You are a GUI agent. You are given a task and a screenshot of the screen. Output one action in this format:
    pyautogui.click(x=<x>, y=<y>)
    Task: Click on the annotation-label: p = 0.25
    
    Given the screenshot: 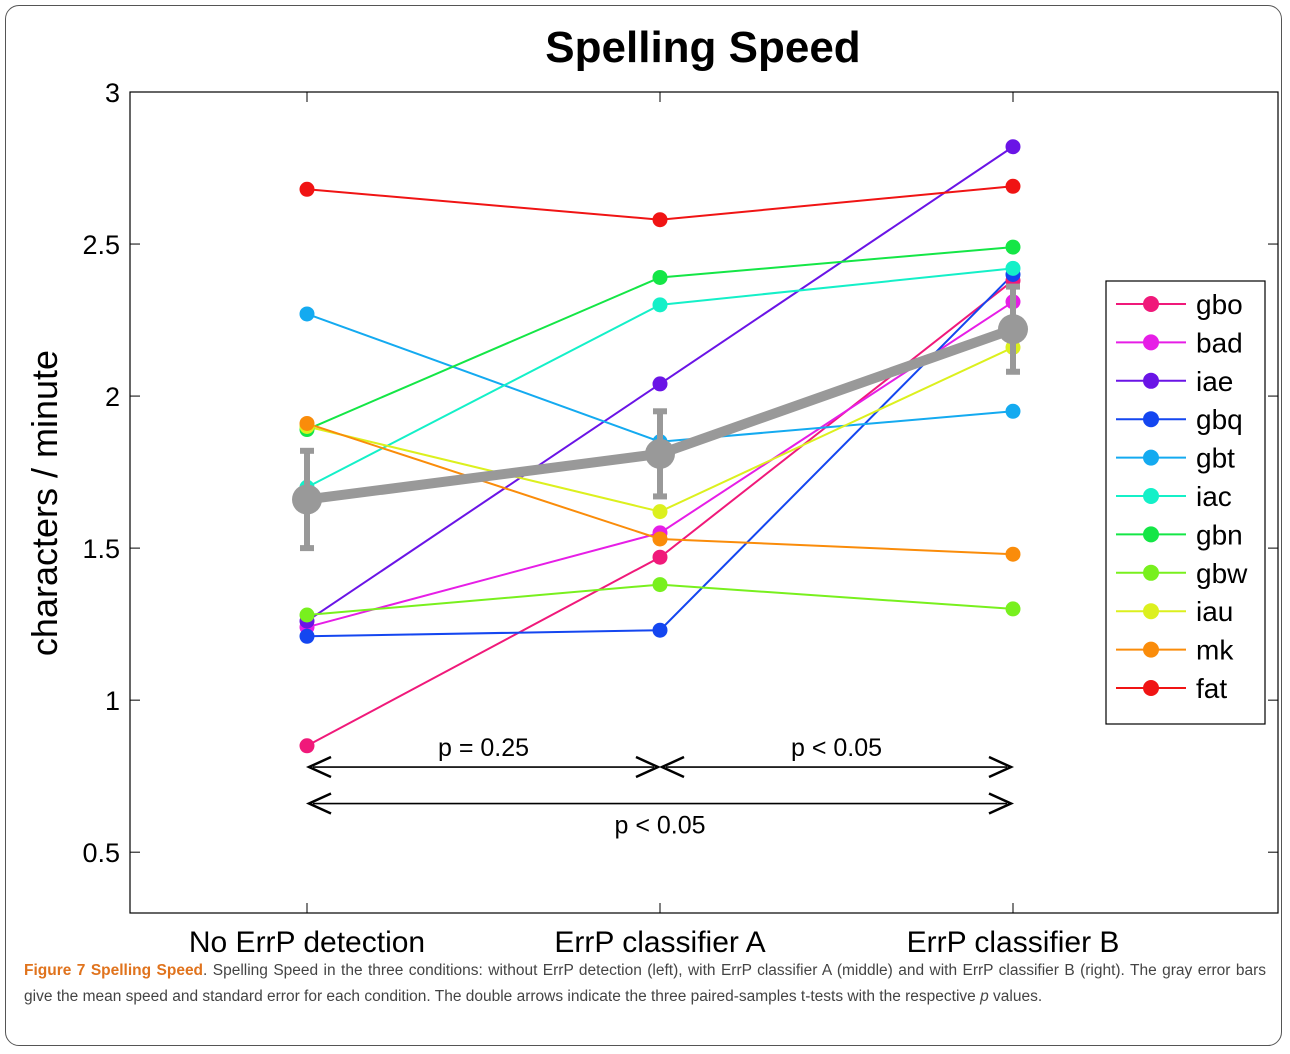 What is the action you would take?
    pyautogui.click(x=483, y=748)
    